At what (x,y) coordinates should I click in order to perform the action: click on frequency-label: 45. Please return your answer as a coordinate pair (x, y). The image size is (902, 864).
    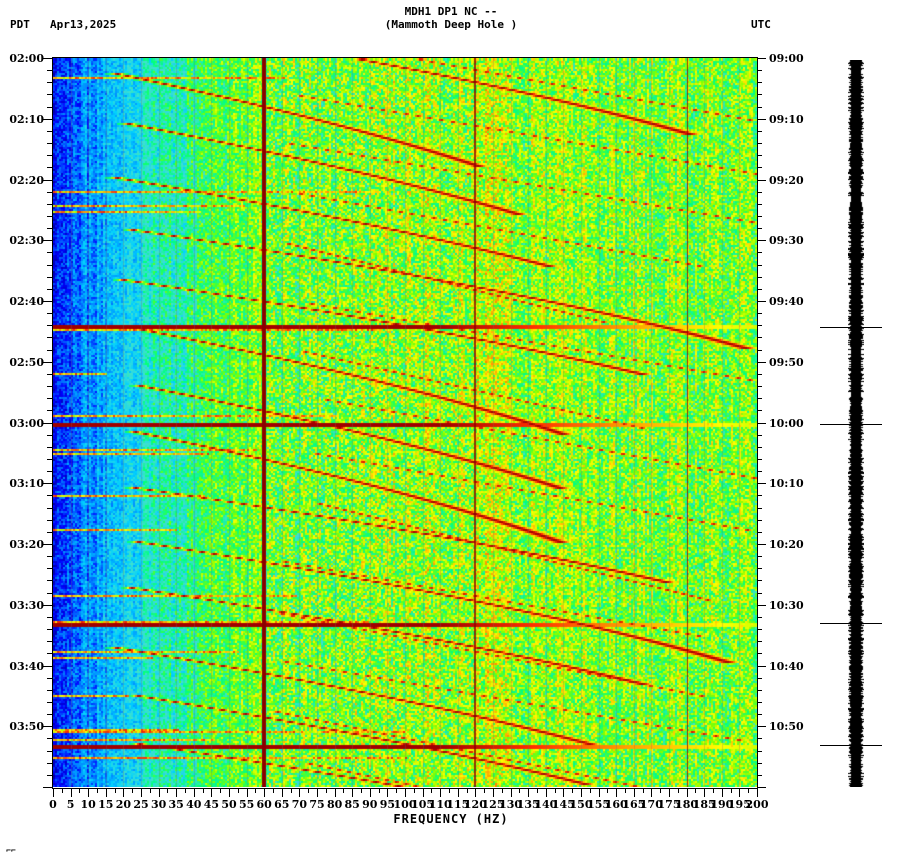
    Looking at the image, I should click on (211, 804).